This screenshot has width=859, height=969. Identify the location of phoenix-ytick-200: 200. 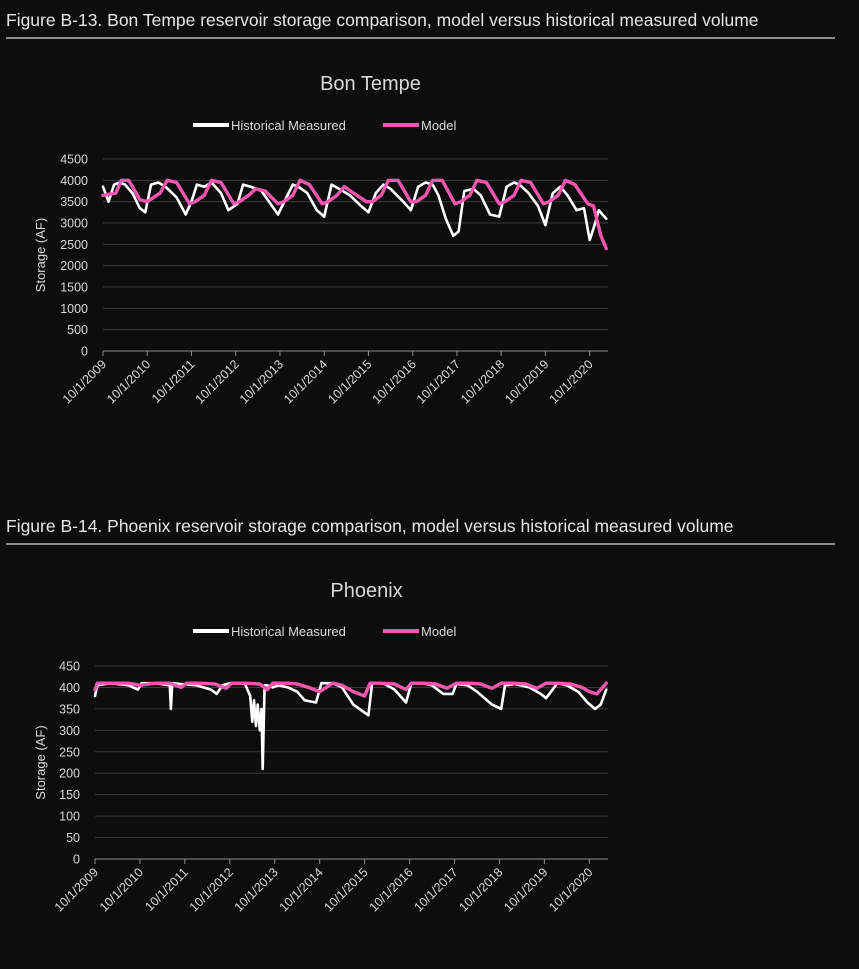
(69, 774).